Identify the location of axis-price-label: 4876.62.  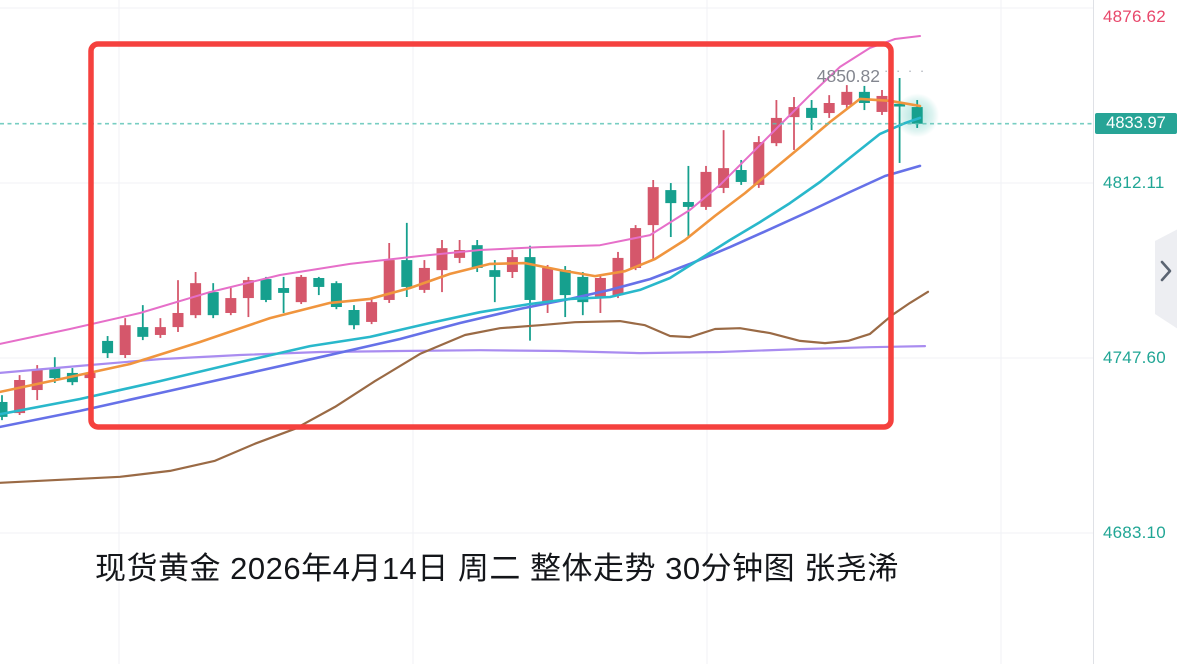
(1134, 16).